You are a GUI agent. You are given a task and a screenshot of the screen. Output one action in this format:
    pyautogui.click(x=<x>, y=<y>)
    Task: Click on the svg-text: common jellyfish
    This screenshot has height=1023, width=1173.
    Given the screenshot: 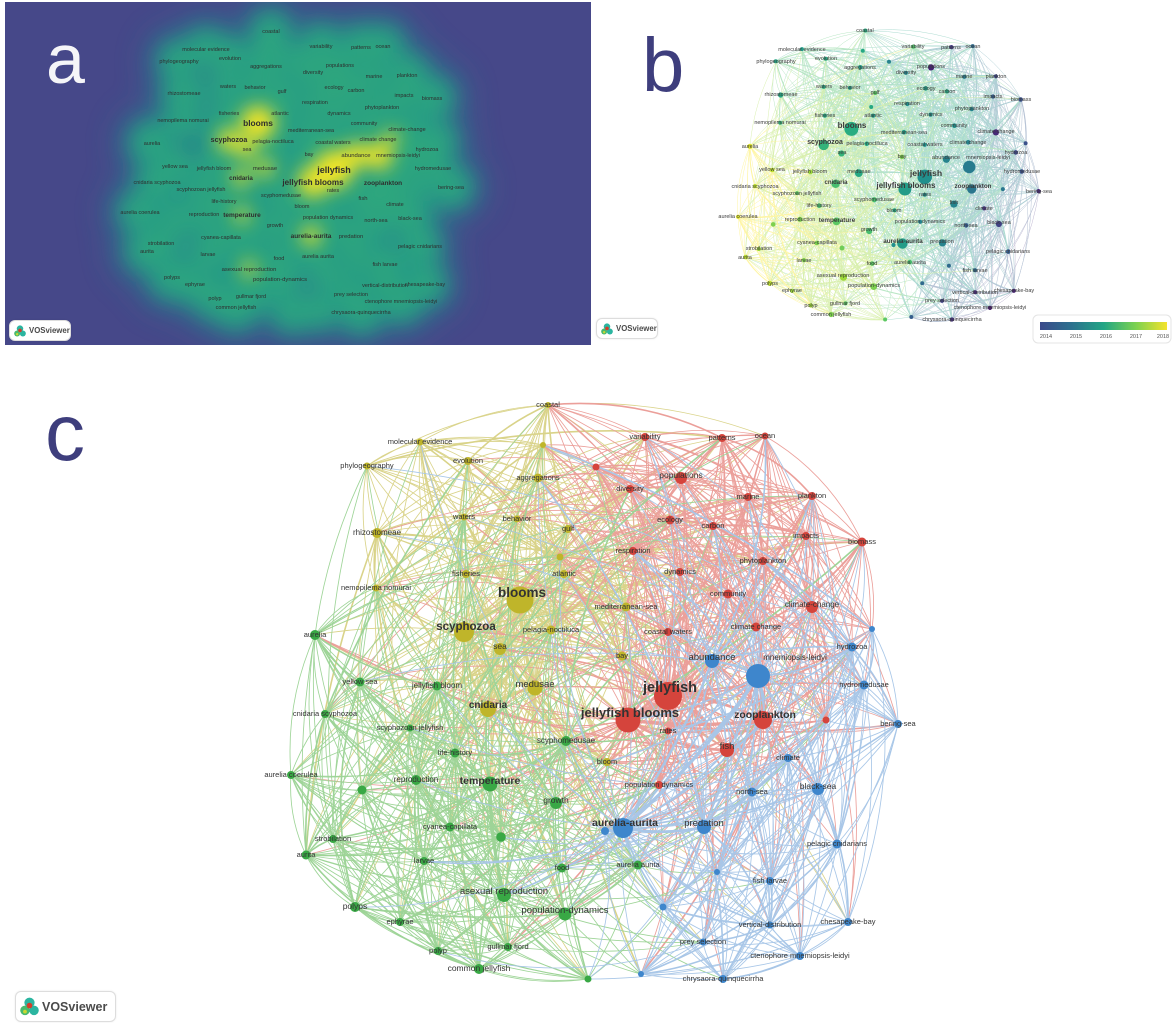 What is the action you would take?
    pyautogui.click(x=236, y=308)
    